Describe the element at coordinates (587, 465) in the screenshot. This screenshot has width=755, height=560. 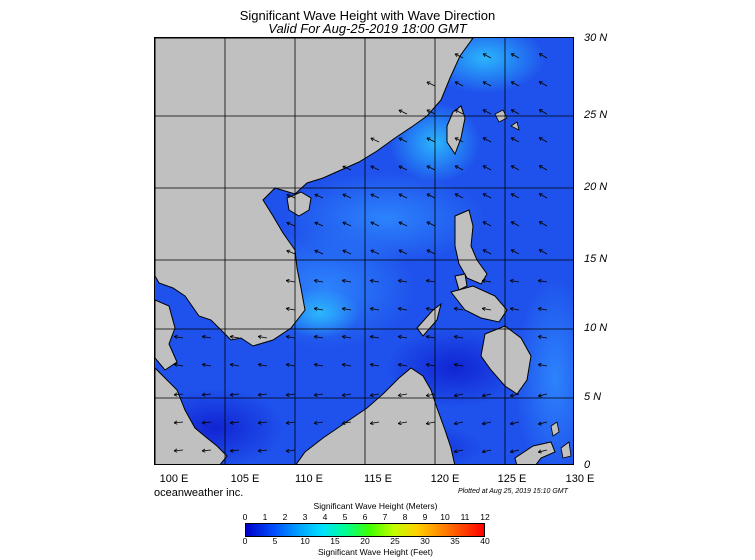
I see `latitude-label: 0` at that location.